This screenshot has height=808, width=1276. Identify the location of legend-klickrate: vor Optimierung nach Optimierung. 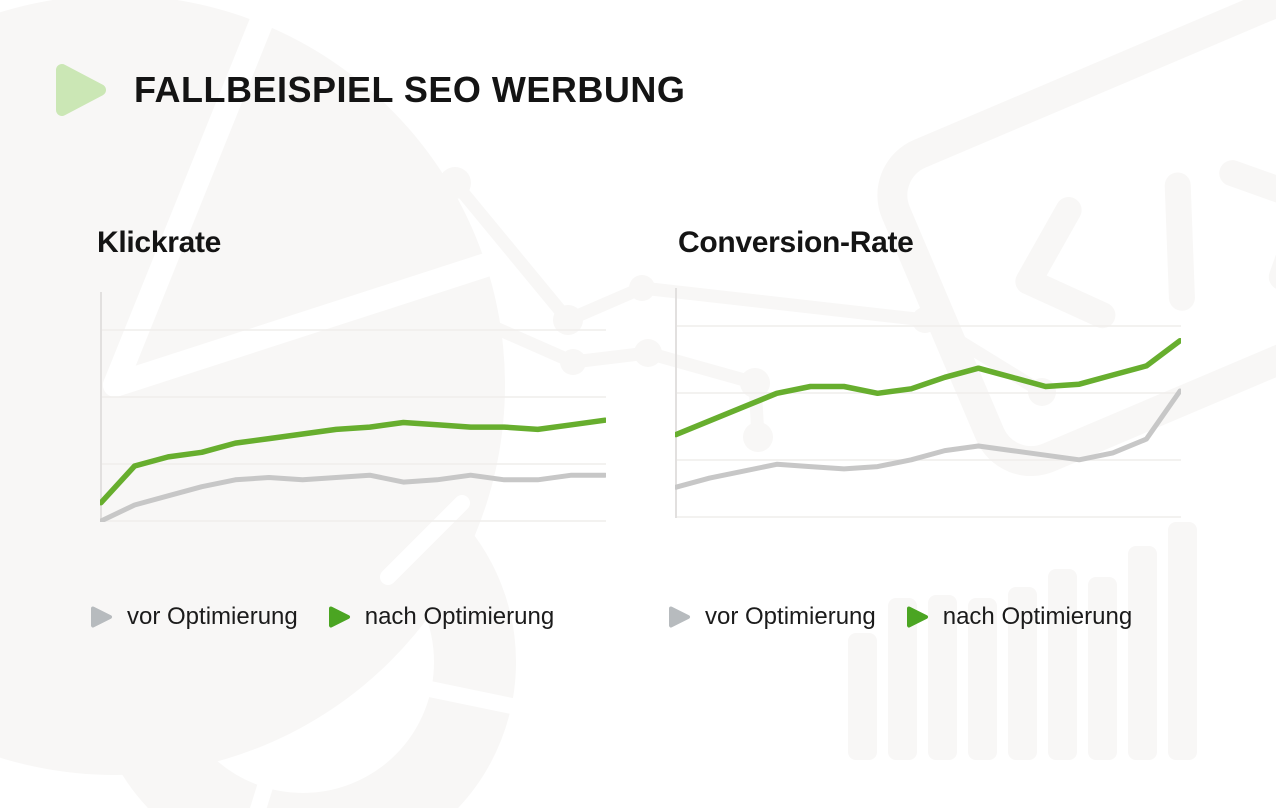
(321, 617).